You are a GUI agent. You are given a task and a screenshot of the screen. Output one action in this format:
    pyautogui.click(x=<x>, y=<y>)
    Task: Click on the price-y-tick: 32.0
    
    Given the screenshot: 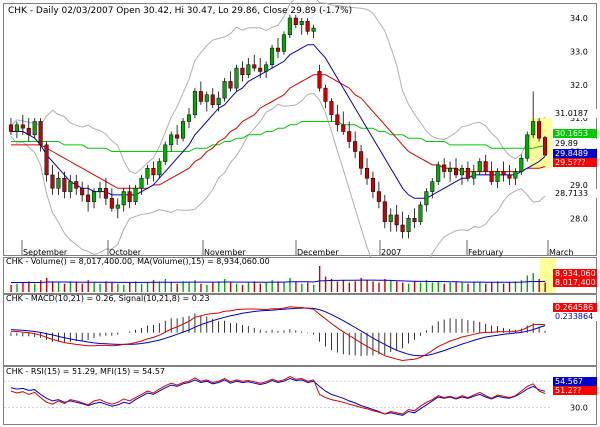 What is the action you would take?
    pyautogui.click(x=579, y=85)
    